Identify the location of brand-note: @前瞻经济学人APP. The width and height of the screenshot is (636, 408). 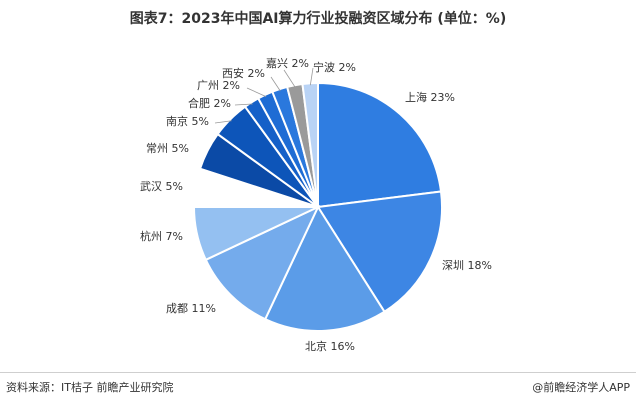
(581, 387).